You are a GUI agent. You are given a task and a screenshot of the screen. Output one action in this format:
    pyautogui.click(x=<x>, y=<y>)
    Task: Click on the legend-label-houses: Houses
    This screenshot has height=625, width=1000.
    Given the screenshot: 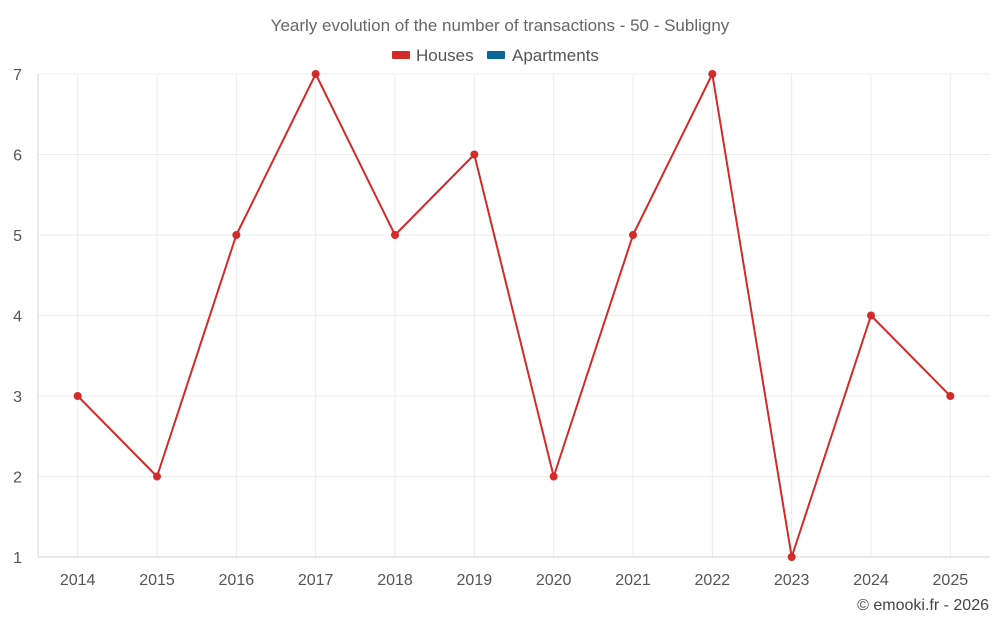 What is the action you would take?
    pyautogui.click(x=445, y=55)
    